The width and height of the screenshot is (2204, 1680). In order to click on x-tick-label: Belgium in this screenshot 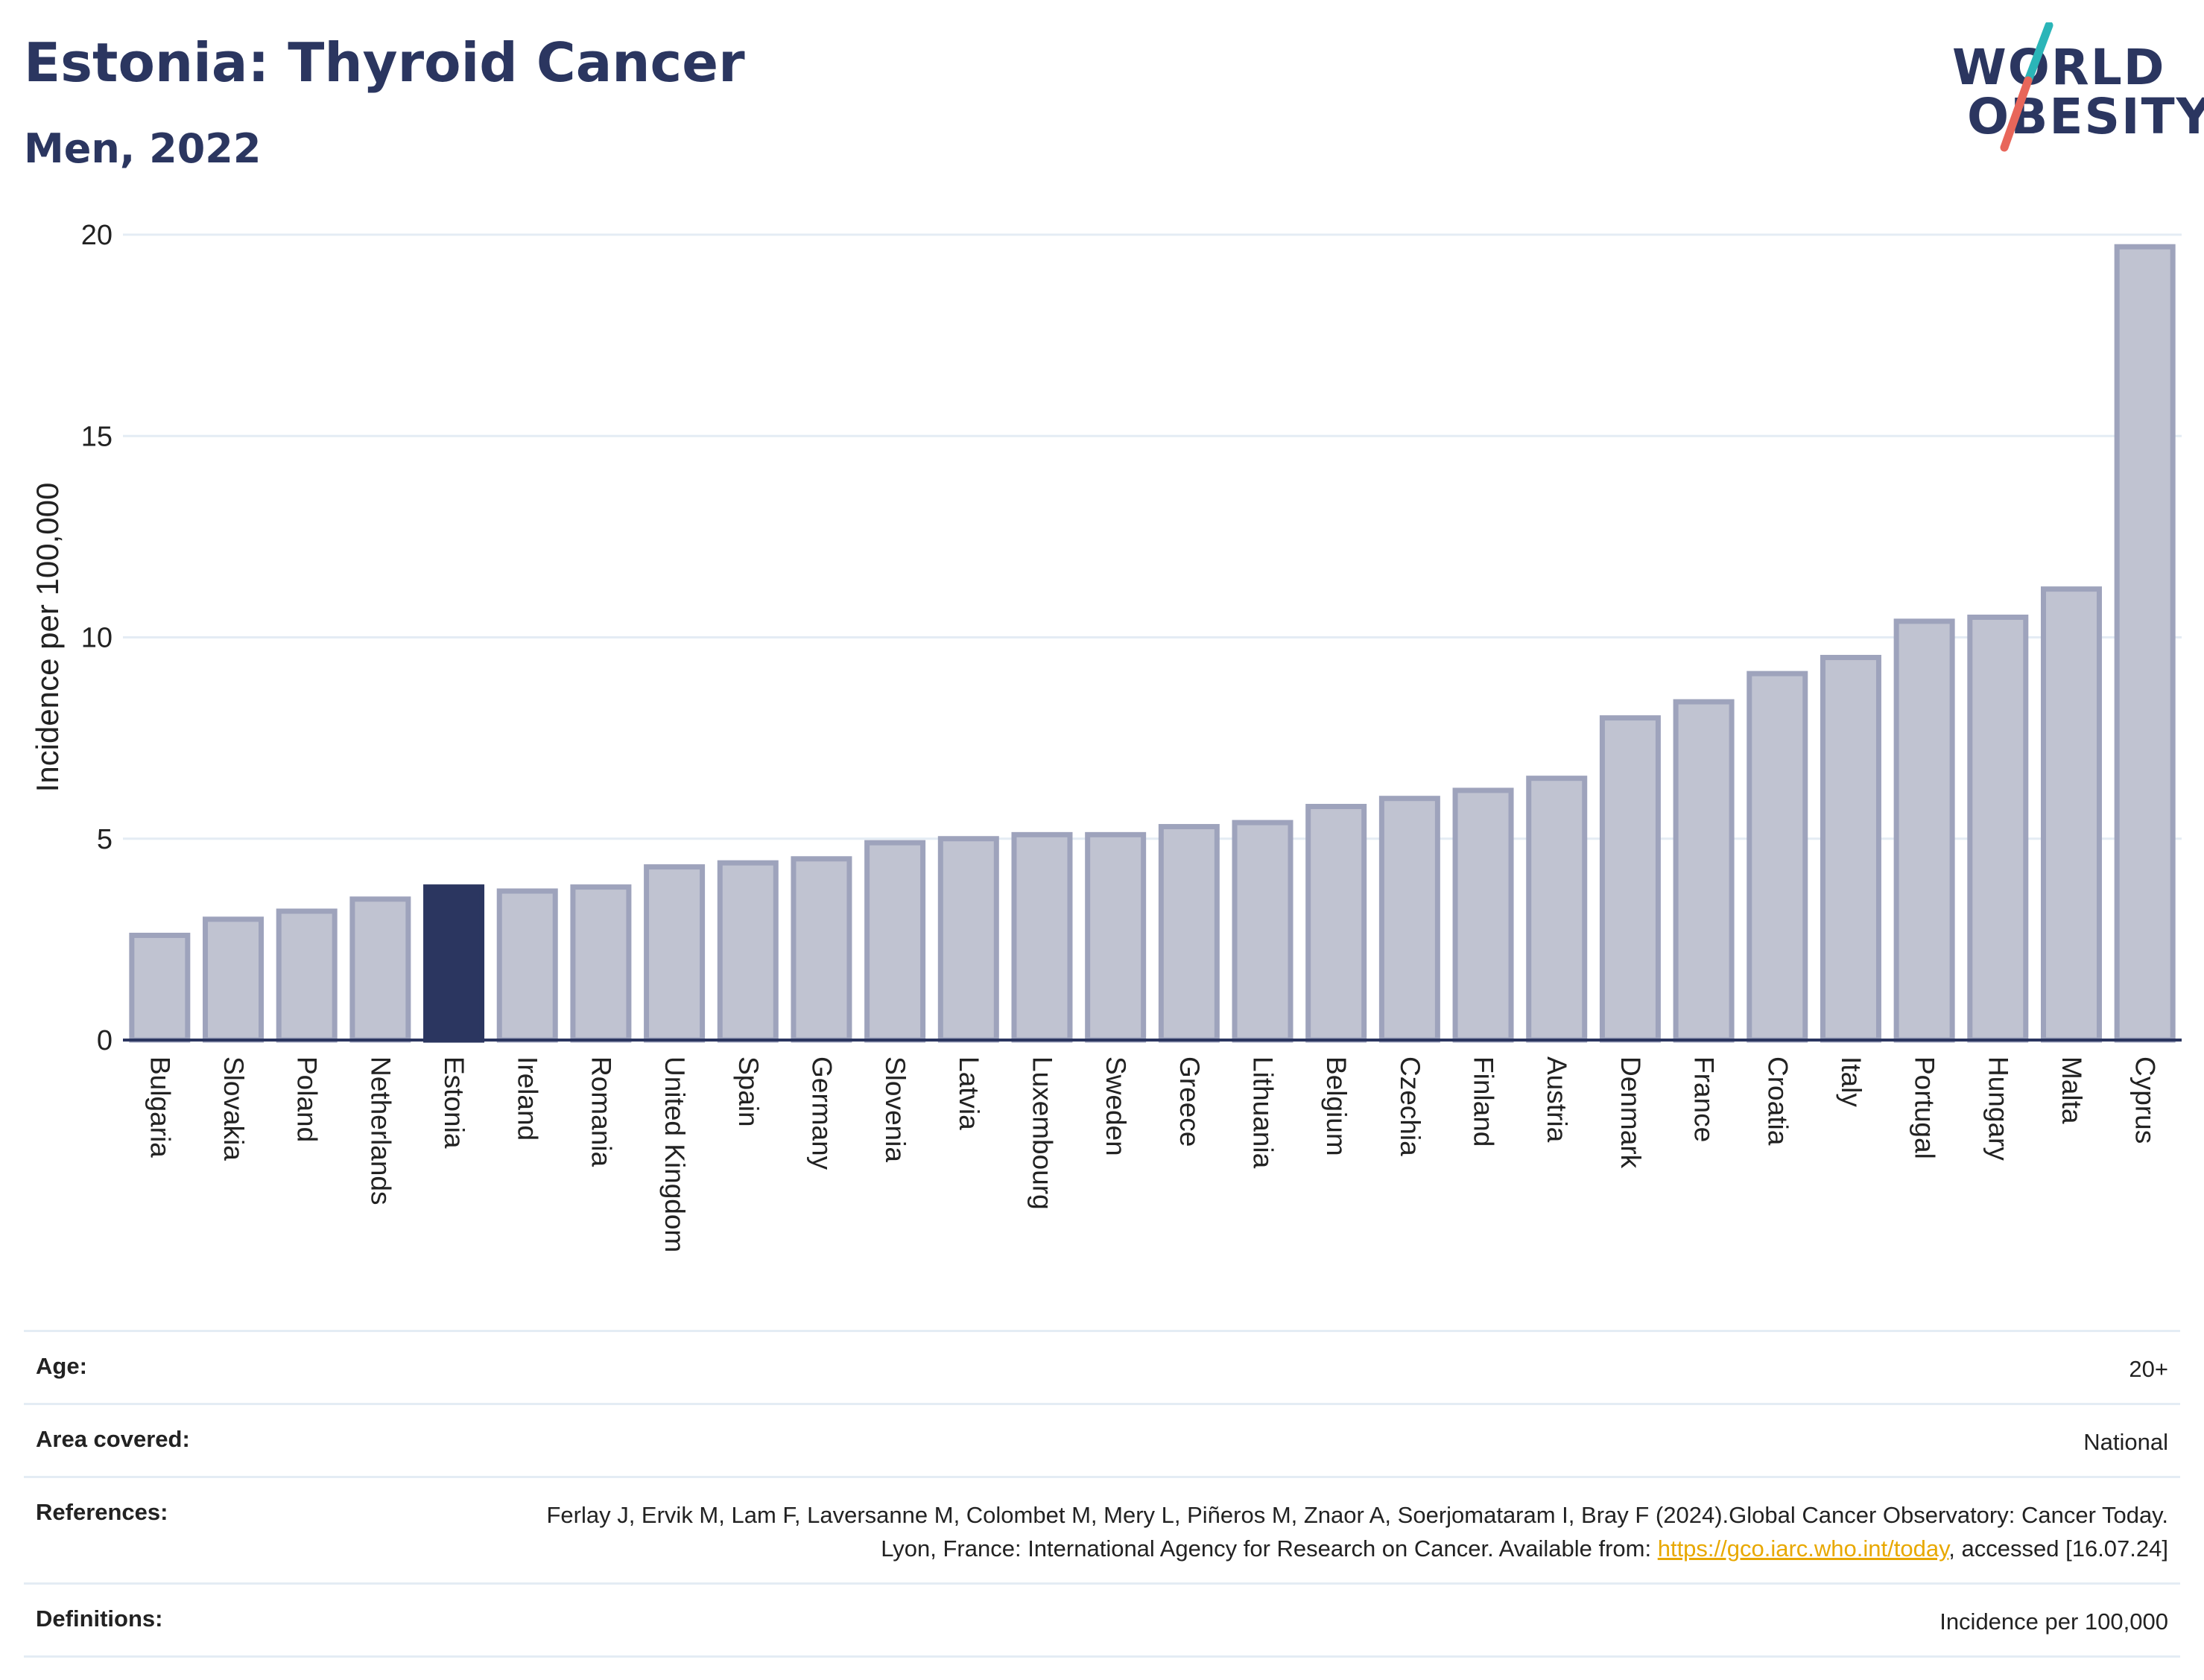, I will do `click(1336, 1106)`.